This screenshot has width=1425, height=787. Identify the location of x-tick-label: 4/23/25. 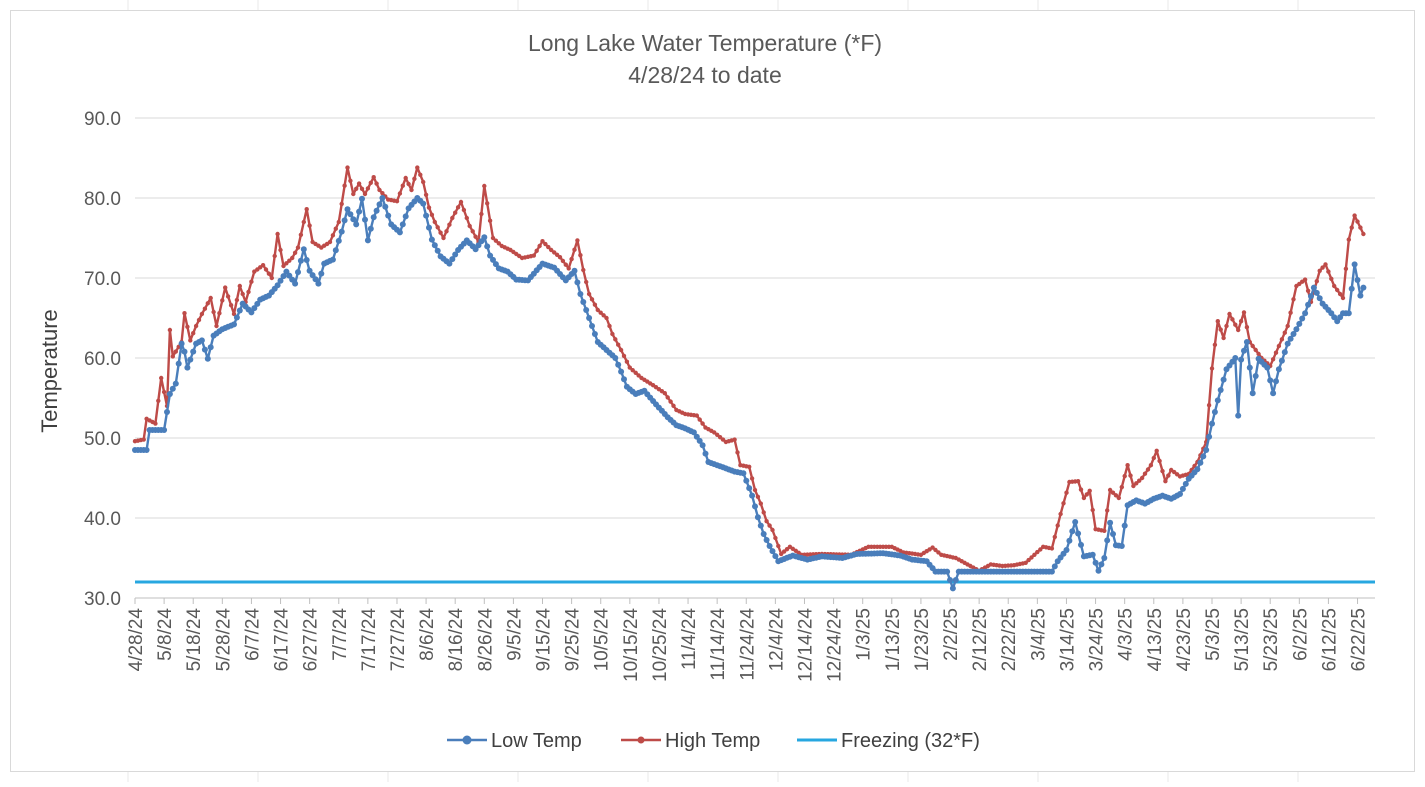
(1184, 639).